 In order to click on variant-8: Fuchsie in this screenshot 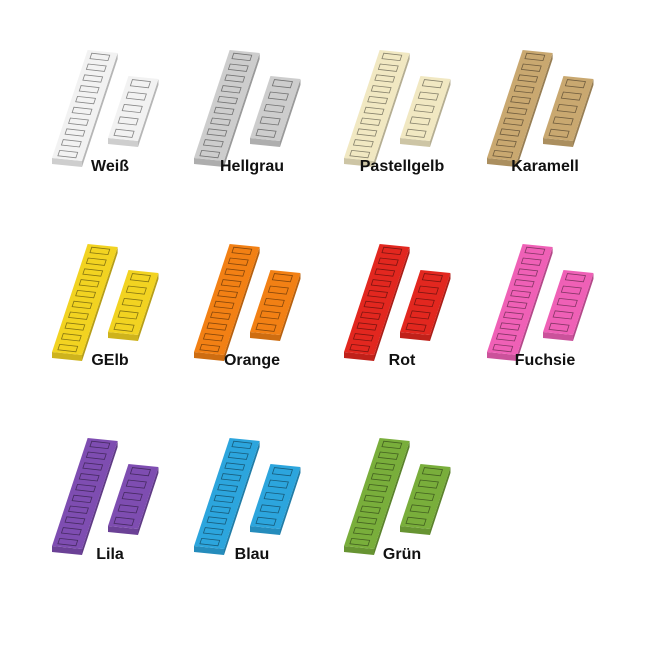, I will do `click(545, 301)`.